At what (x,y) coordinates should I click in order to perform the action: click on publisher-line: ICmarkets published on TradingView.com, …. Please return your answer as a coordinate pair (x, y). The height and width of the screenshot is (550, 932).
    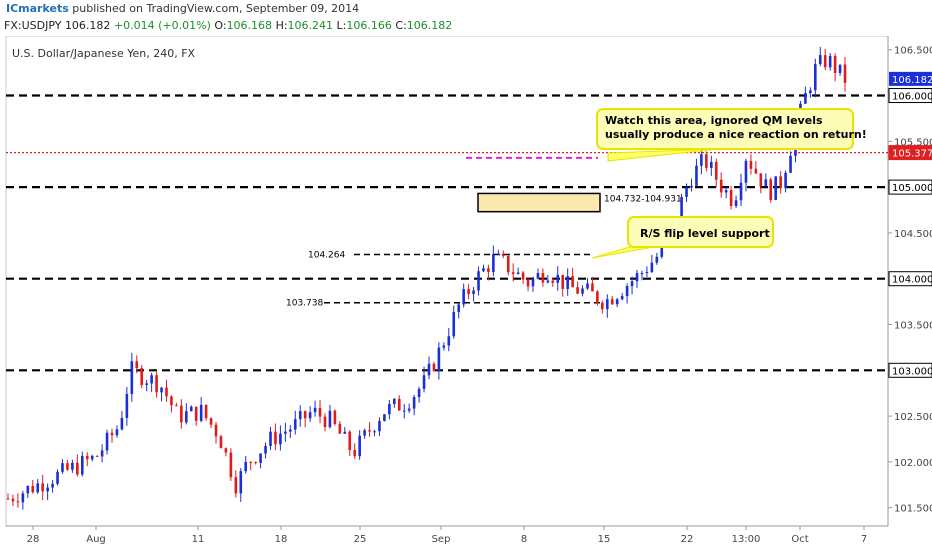
    Looking at the image, I should click on (182, 8).